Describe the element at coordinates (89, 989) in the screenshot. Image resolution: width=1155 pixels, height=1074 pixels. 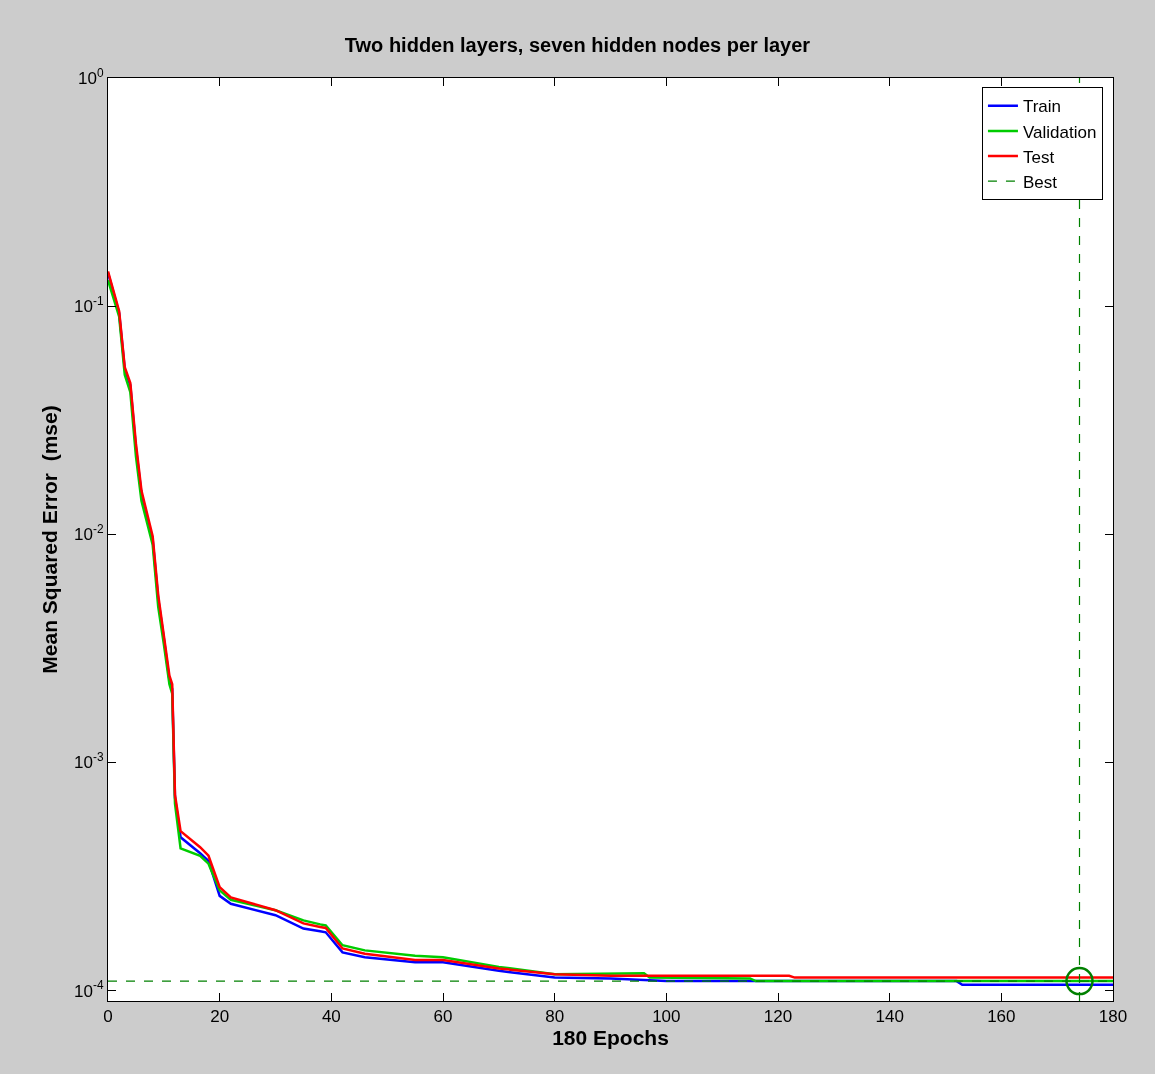
I see `y-tick-label: 10$^{-4}$` at that location.